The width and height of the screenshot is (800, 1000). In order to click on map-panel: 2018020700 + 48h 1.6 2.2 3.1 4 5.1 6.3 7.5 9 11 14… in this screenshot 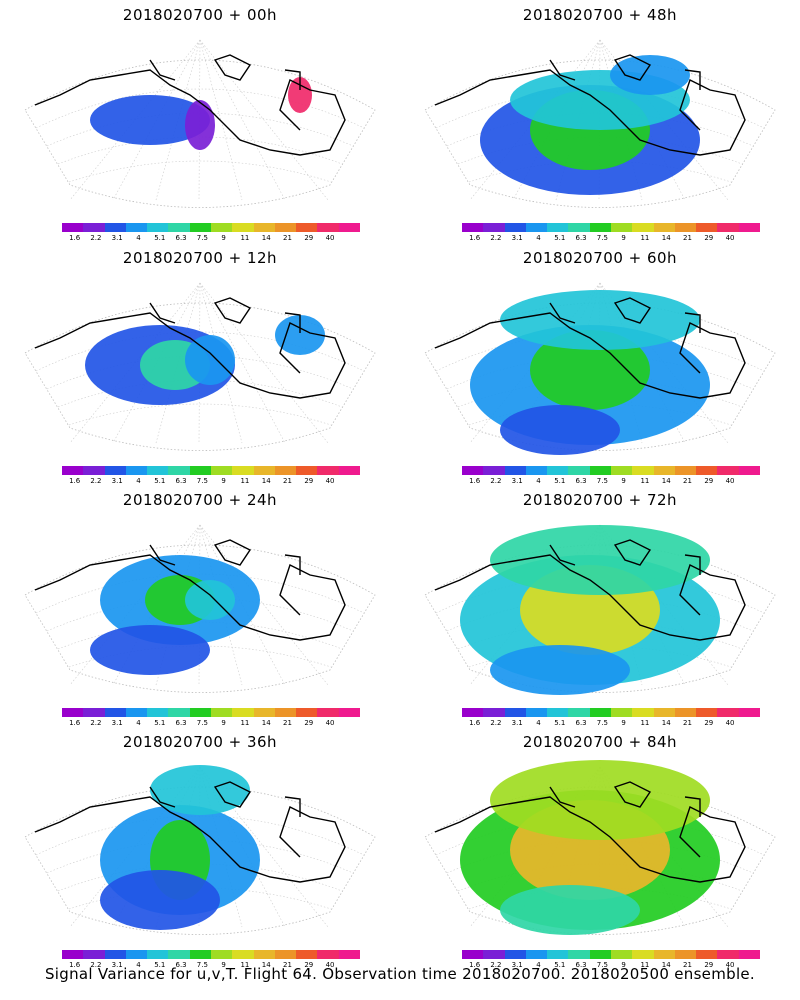, I will do `click(600, 122)`.